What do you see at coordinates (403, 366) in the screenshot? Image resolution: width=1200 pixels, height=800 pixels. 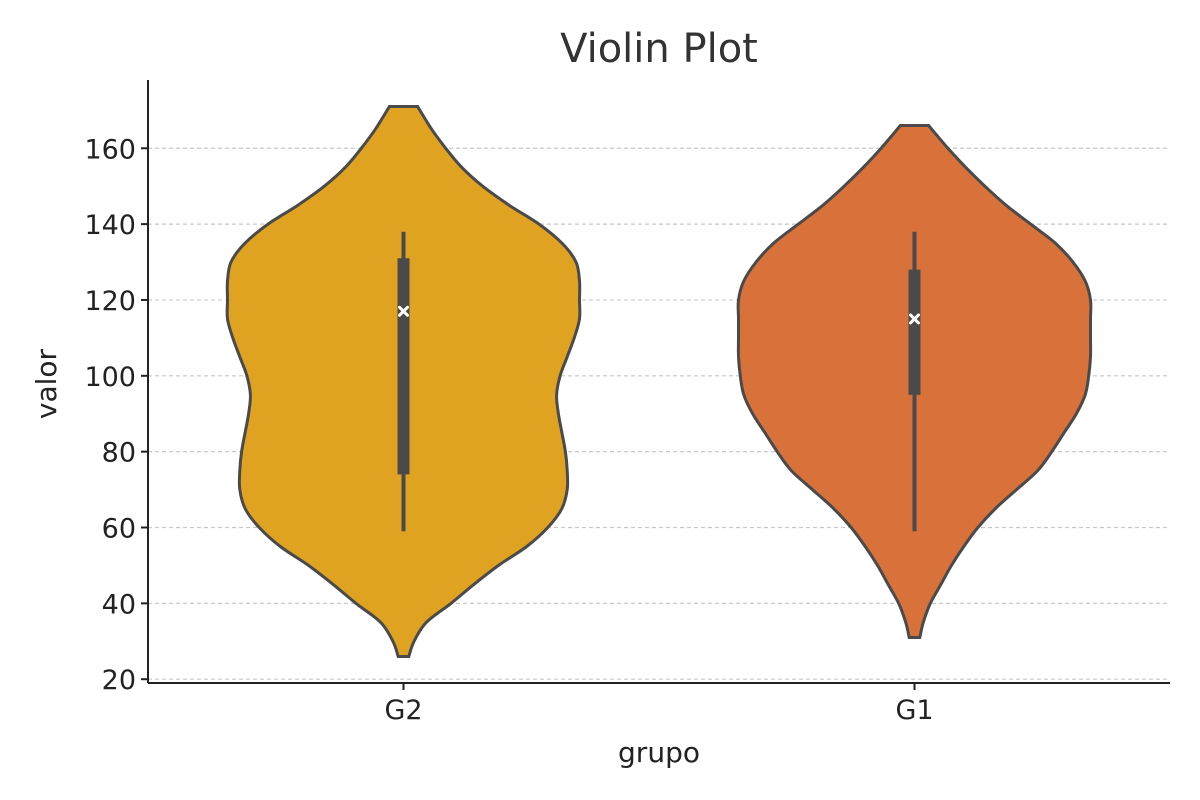 I see `iqr-box-G2` at bounding box center [403, 366].